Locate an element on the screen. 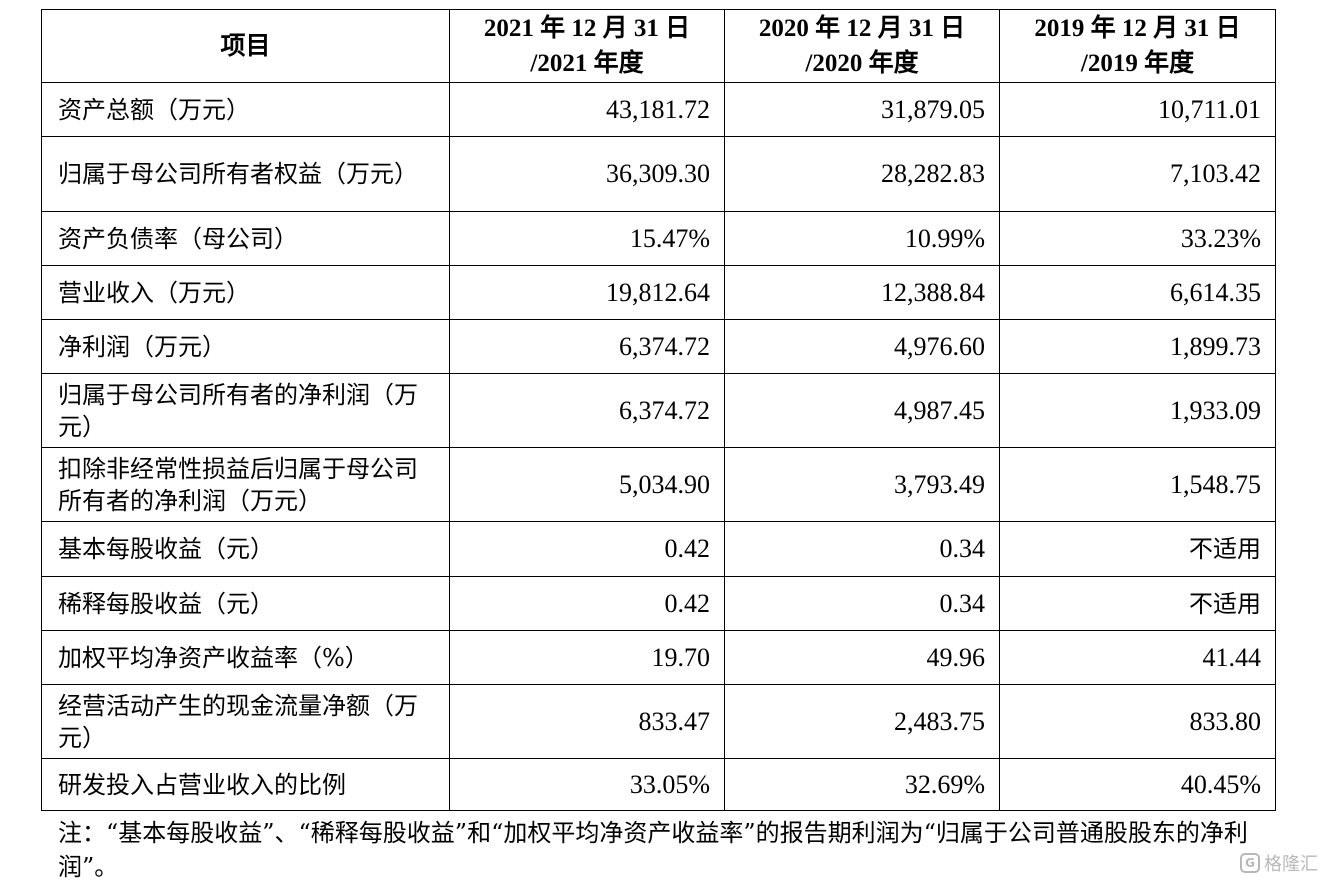 The width and height of the screenshot is (1324, 884). table-row: 资产负债率（母公司） 15.47% 10.99% 33.23% is located at coordinates (658, 238).